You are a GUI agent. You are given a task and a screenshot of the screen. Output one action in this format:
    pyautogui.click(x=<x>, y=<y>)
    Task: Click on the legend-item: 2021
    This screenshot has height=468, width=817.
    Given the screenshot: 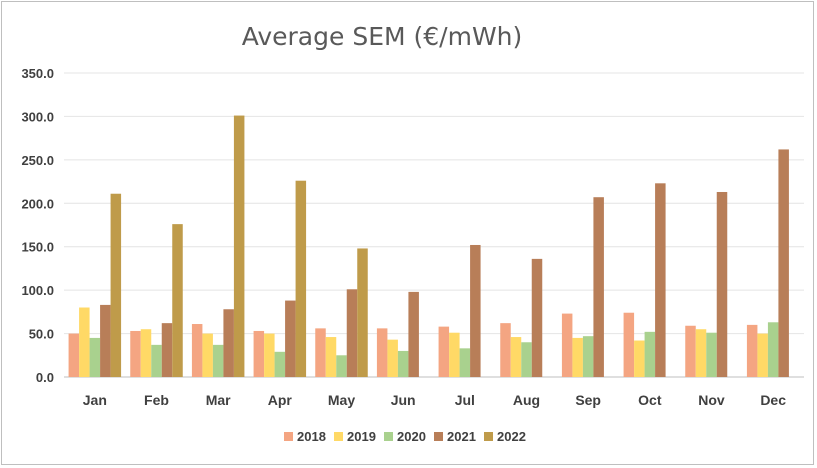 What is the action you would take?
    pyautogui.click(x=455, y=436)
    